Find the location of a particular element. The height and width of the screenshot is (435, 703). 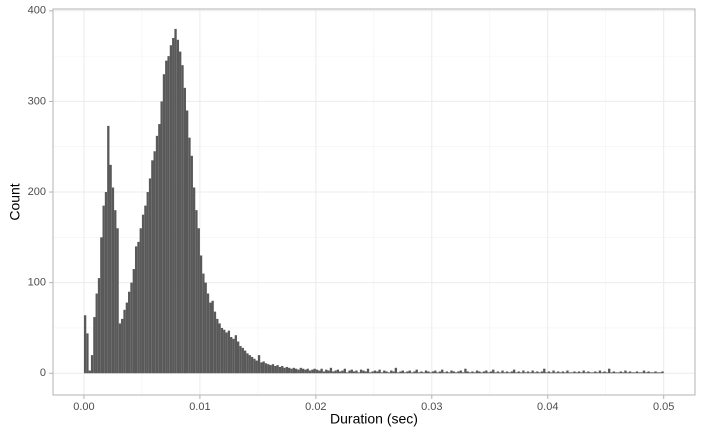

y-tick-label: 0 is located at coordinates (43, 373).